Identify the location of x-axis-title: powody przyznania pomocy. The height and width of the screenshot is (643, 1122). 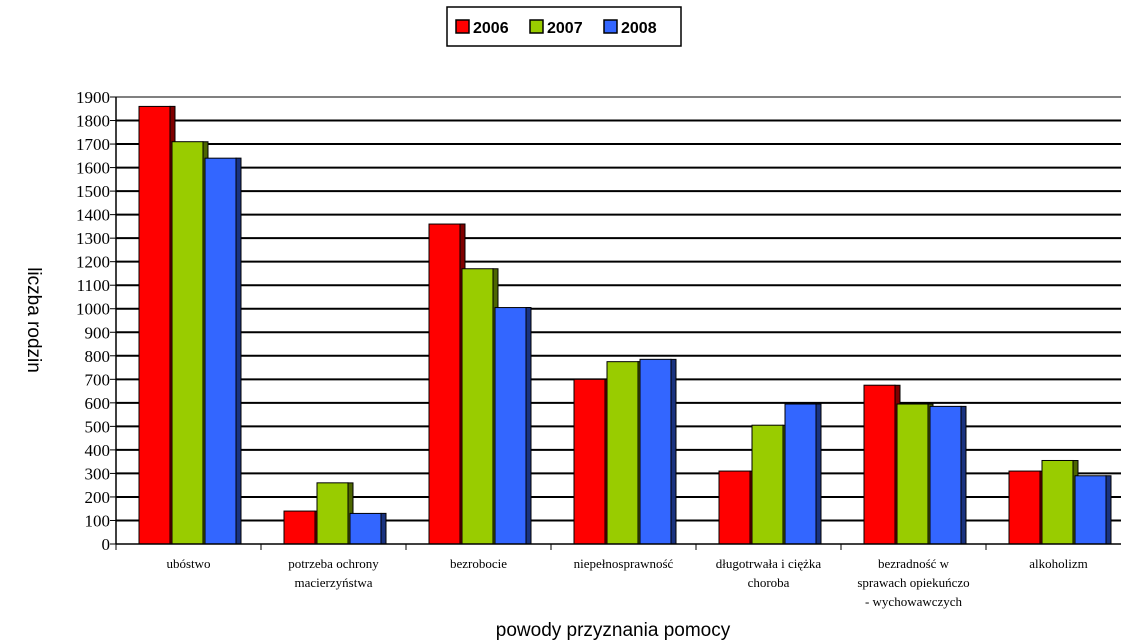
(613, 630).